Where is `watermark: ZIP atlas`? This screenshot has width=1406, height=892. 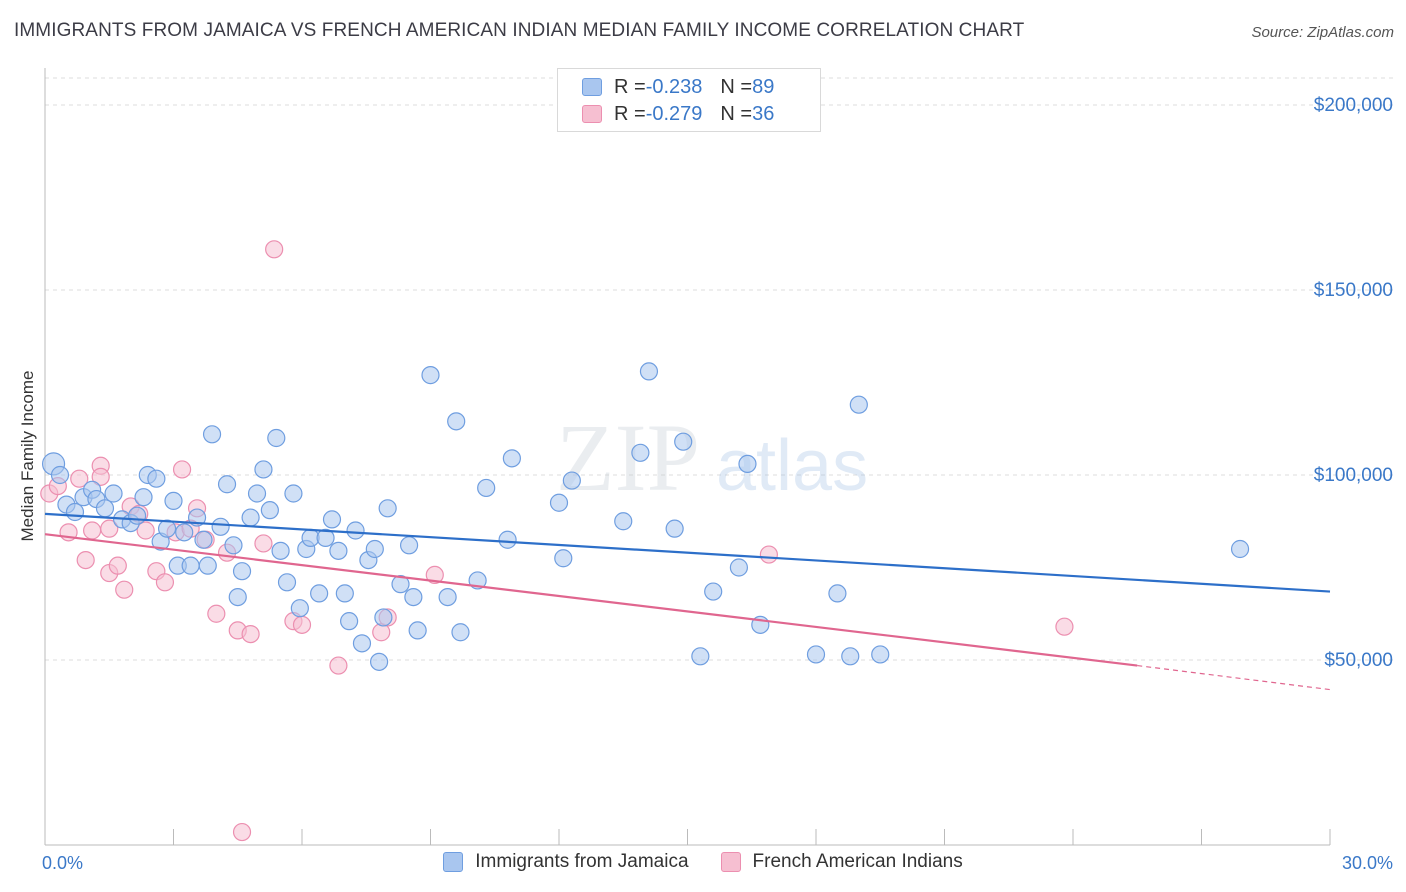
watermark: ZIP atlas is located at coordinates (712, 457).